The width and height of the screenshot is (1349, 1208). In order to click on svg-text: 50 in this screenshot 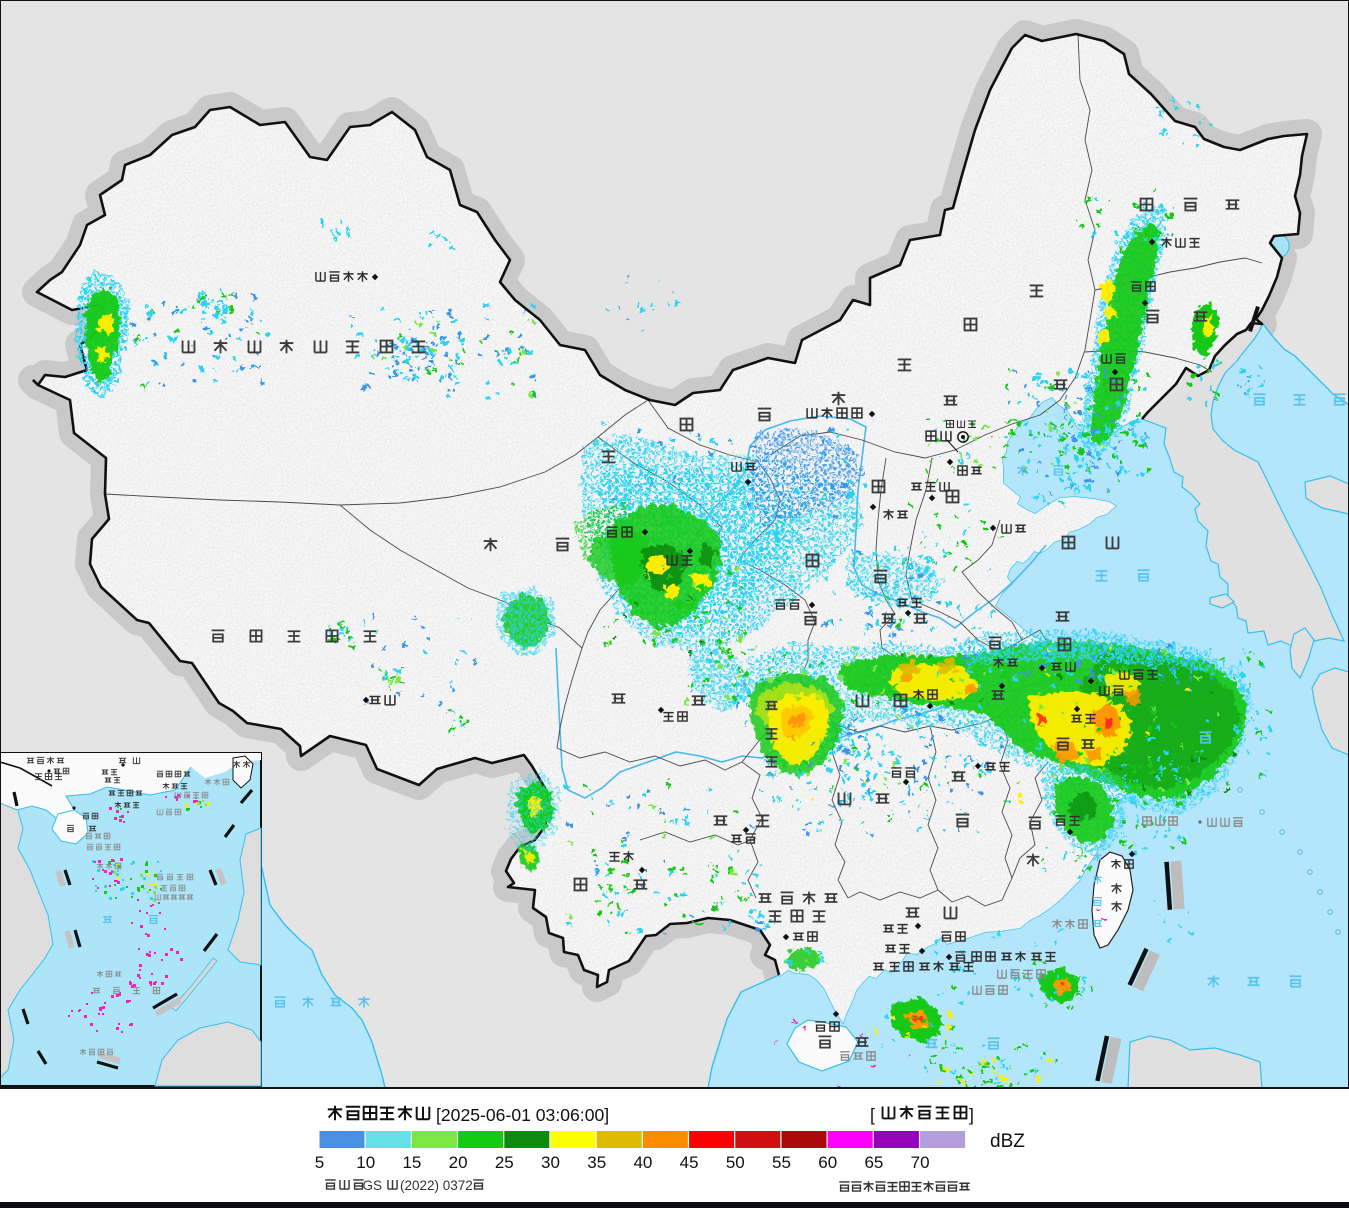, I will do `click(735, 1162)`.